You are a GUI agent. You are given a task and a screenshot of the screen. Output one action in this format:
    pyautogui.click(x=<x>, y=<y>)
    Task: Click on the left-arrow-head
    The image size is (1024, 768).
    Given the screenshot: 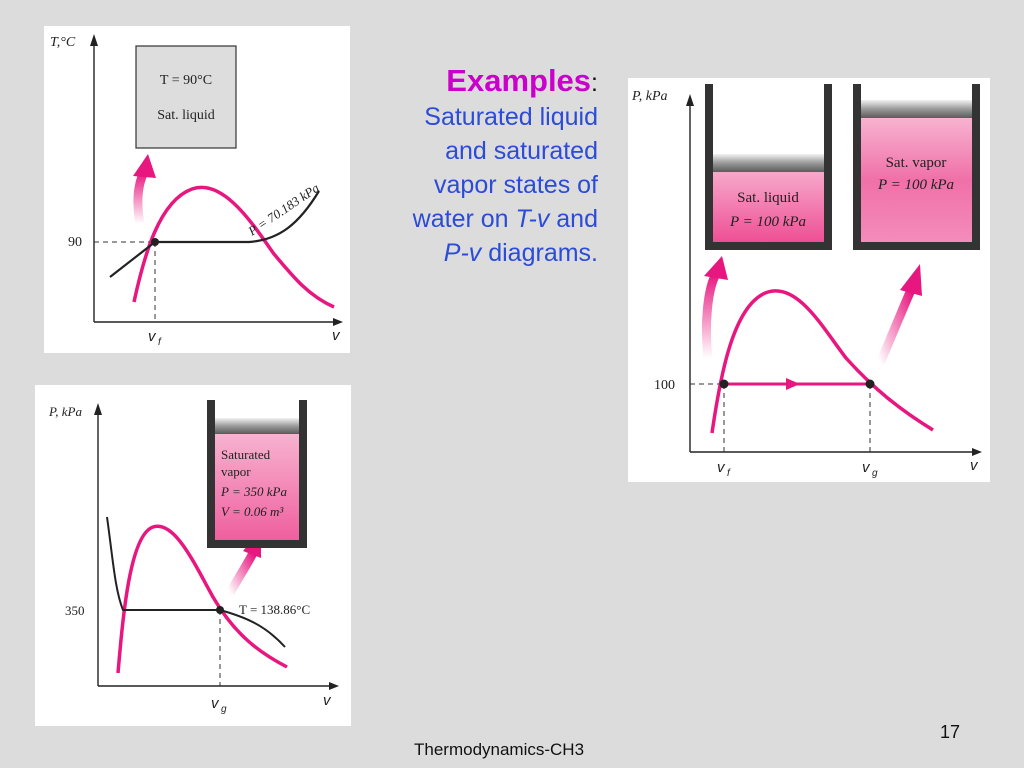 What is the action you would take?
    pyautogui.click(x=716, y=268)
    